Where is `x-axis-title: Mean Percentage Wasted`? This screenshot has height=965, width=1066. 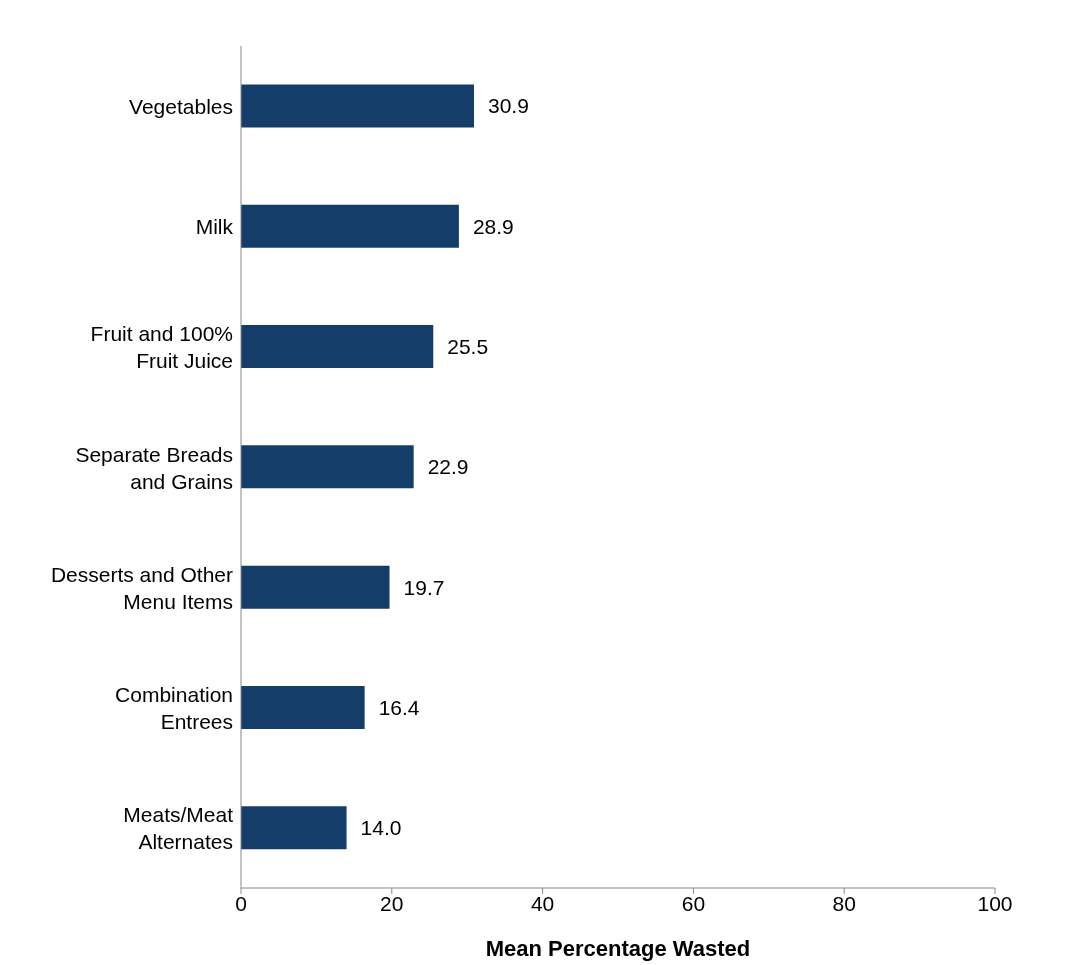
x-axis-title: Mean Percentage Wasted is located at coordinates (618, 948).